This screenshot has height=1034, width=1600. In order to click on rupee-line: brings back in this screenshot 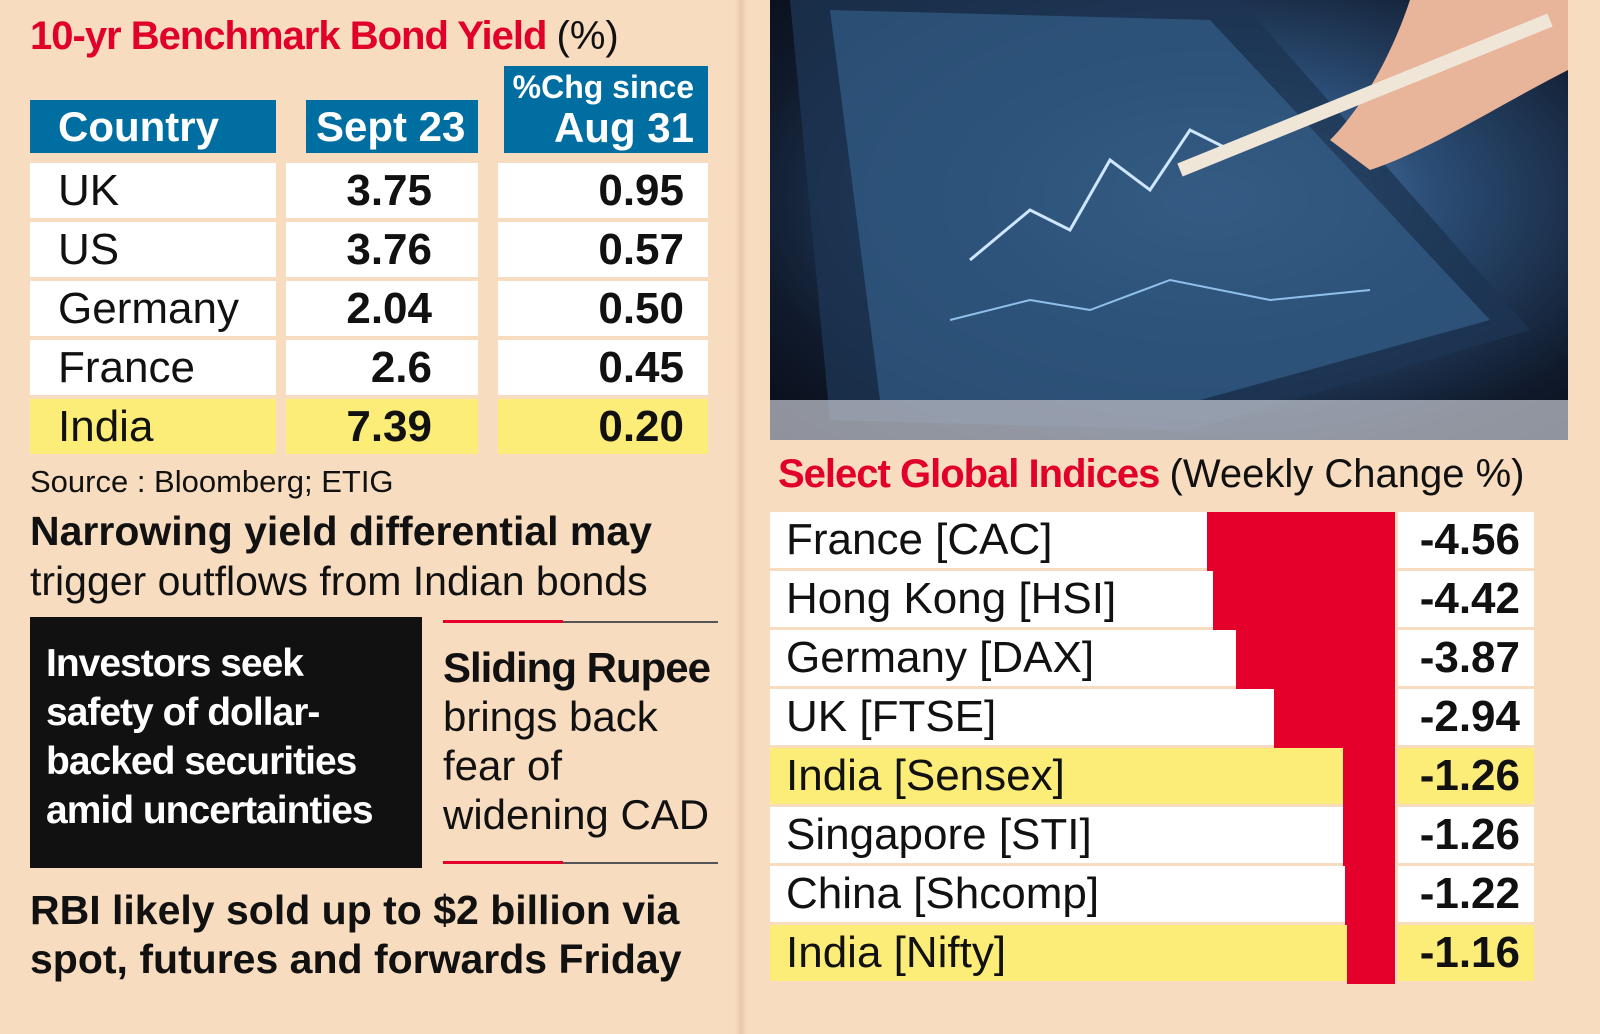, I will do `click(550, 716)`.